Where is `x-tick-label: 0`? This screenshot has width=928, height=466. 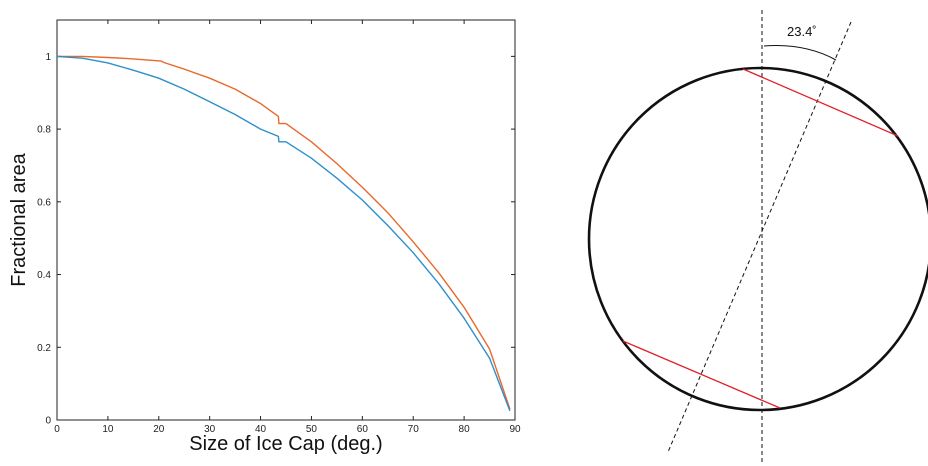 x-tick-label: 0 is located at coordinates (57, 429).